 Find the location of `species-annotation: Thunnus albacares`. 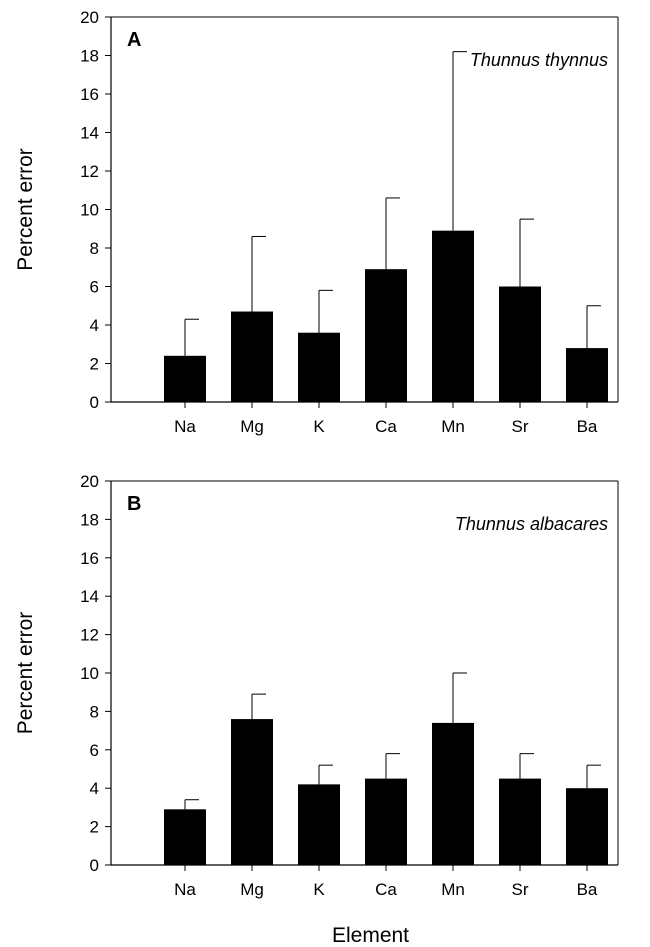

species-annotation: Thunnus albacares is located at coordinates (531, 524).